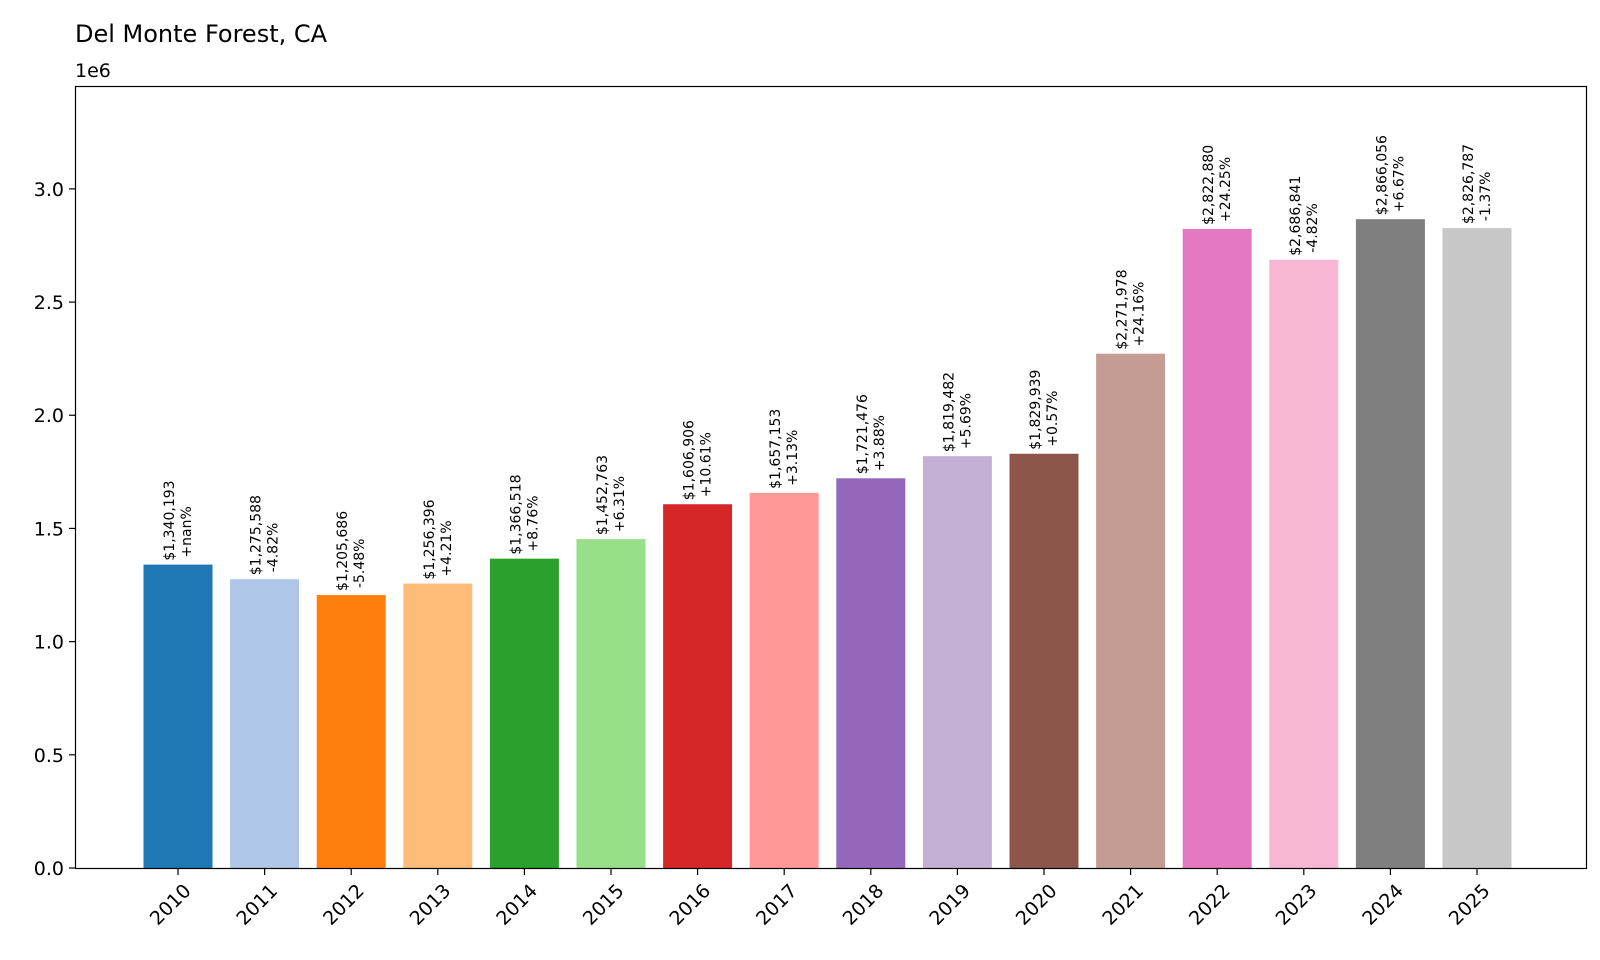  I want to click on y-tick-label: 2.5, so click(49, 303).